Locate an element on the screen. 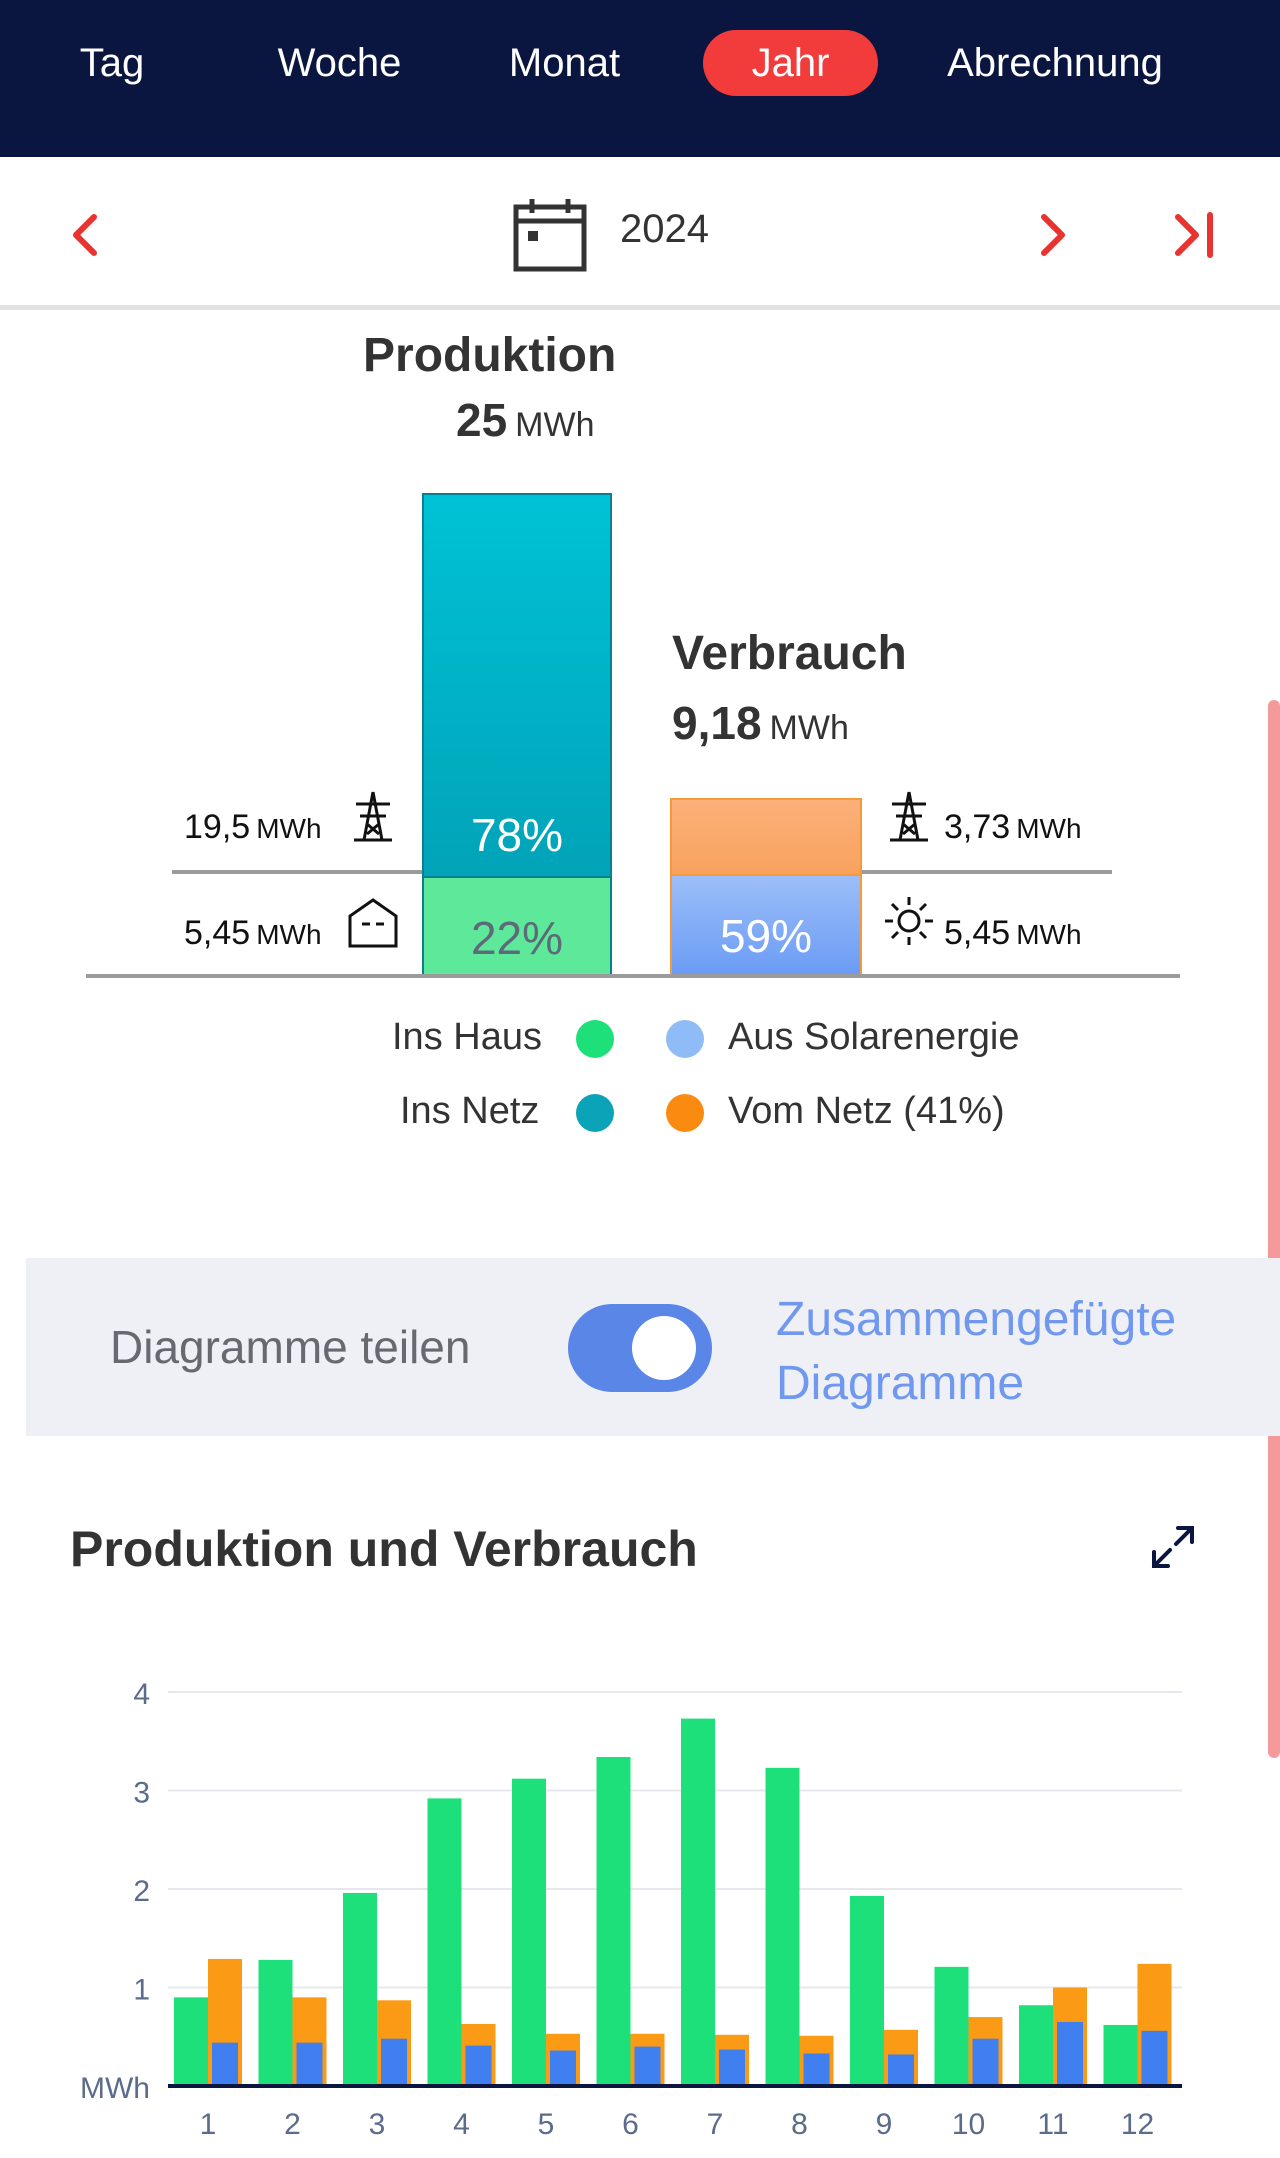 This screenshot has height=2158, width=1280. x-tick-label: 7 is located at coordinates (715, 2124).